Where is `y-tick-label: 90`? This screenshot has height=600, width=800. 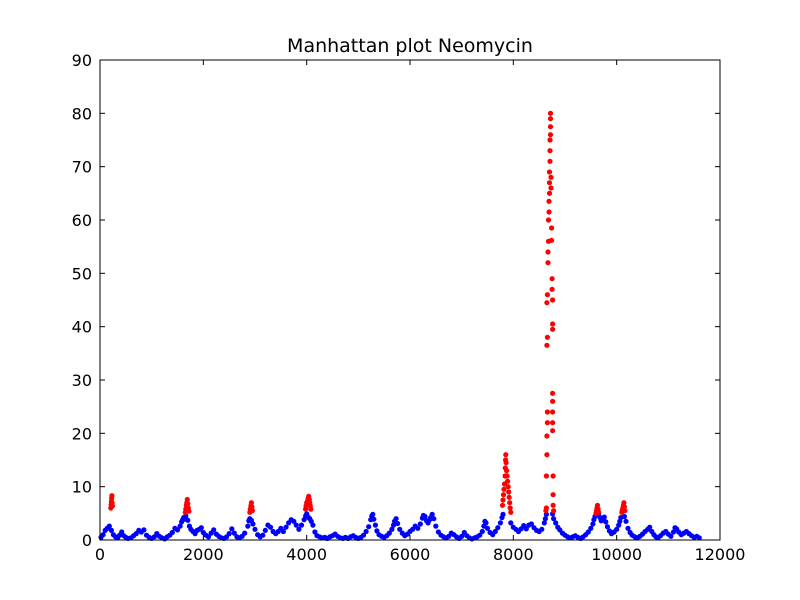 y-tick-label: 90 is located at coordinates (82, 60).